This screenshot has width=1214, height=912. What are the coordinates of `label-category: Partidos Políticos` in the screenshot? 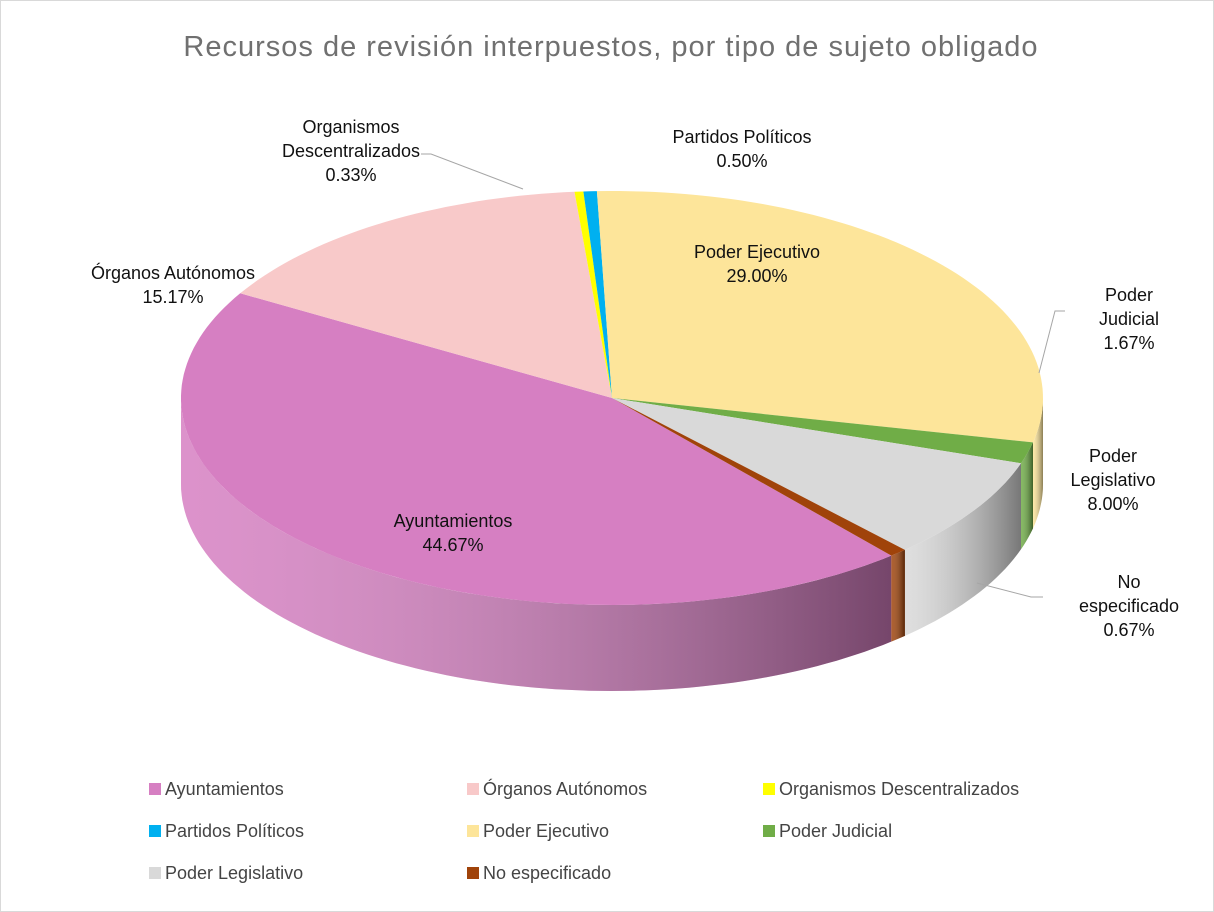 It's located at (742, 137).